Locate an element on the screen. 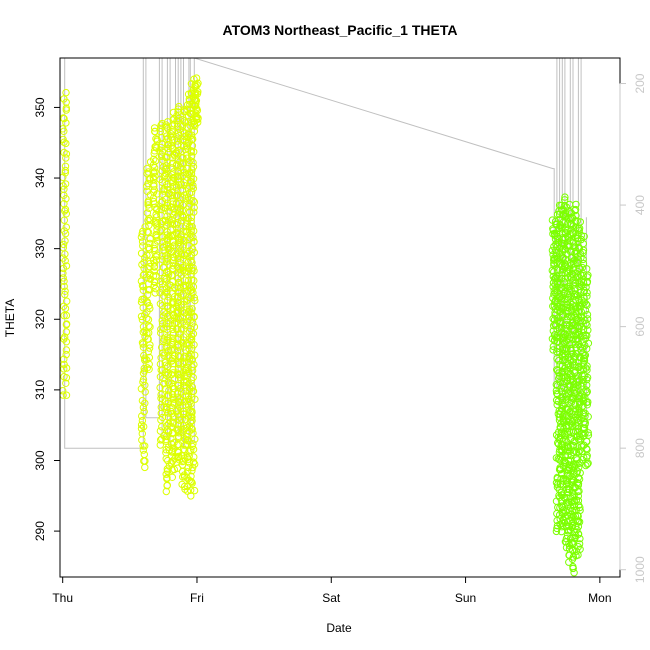 Image resolution: width=650 pixels, height=650 pixels. y-axis-left: 290 300 310 320 330 340 350 is located at coordinates (47, 319).